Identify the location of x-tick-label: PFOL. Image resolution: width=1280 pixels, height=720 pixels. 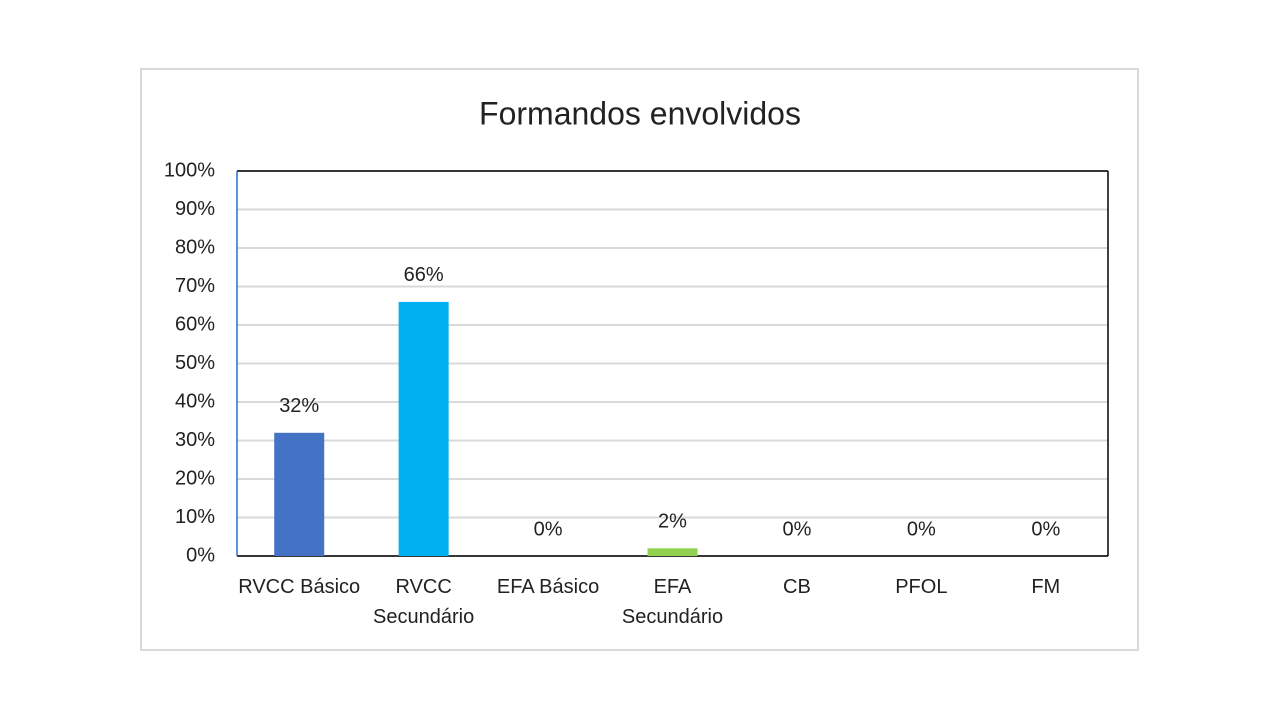
(921, 587).